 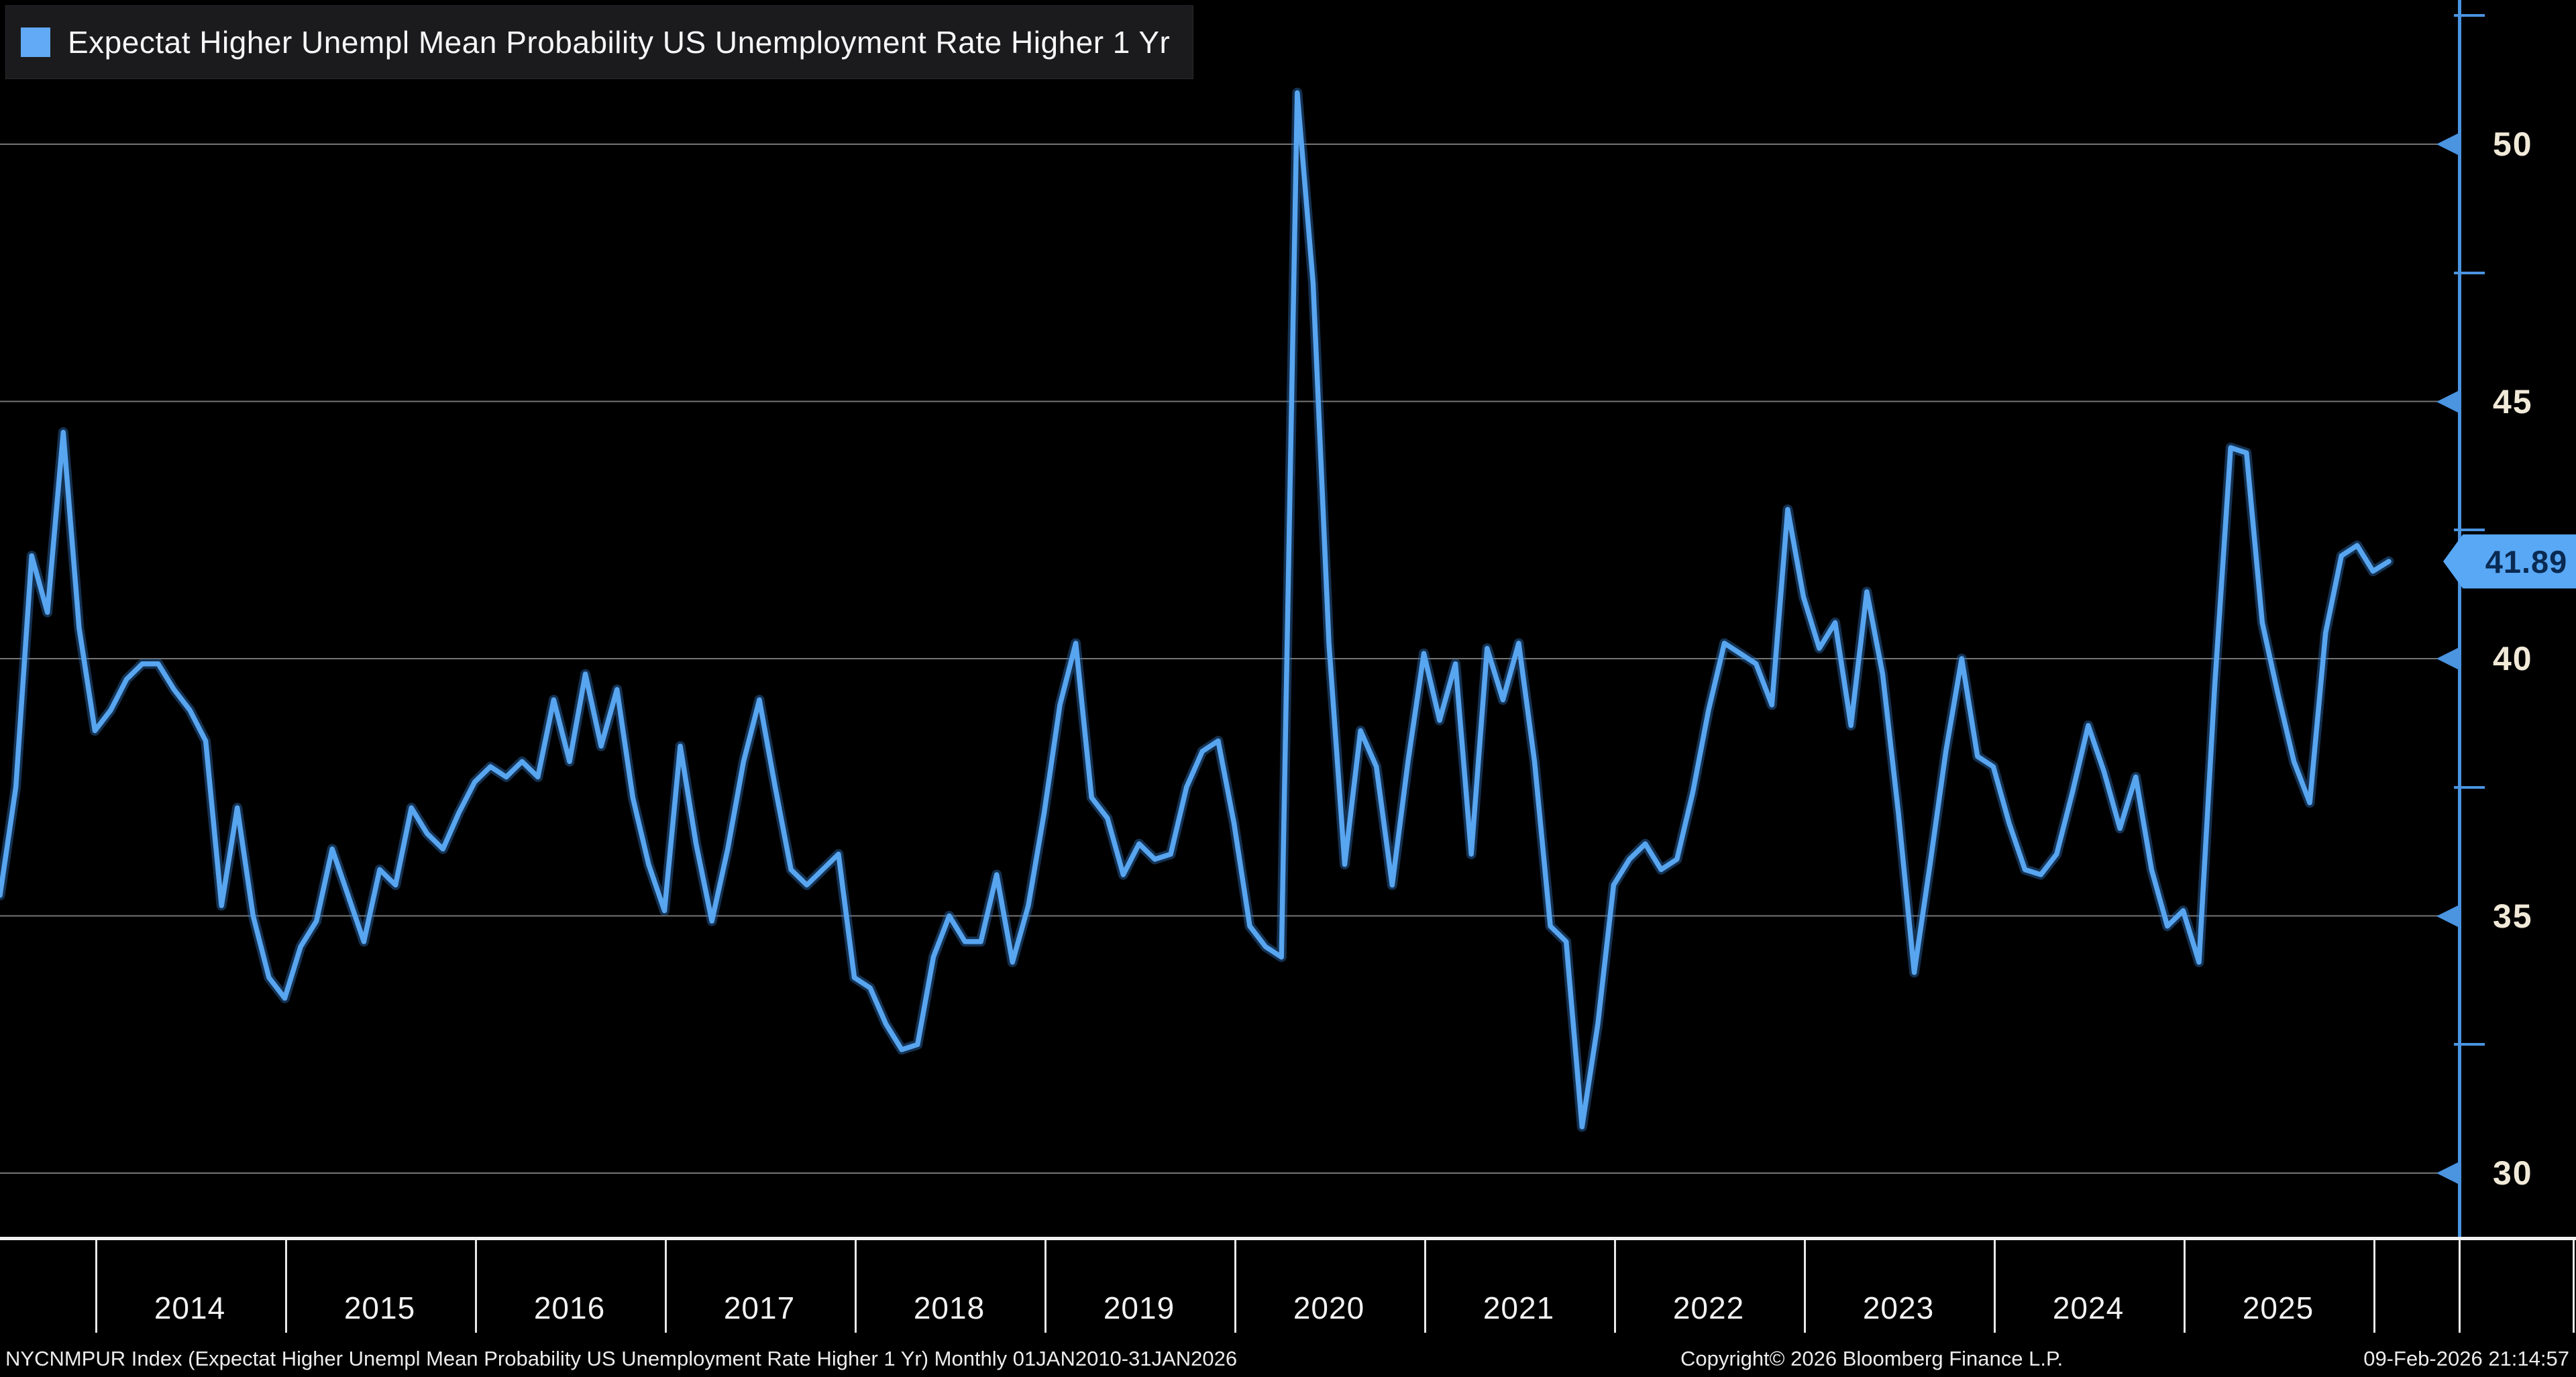 What do you see at coordinates (759, 1307) in the screenshot?
I see `x-year-label: 2017` at bounding box center [759, 1307].